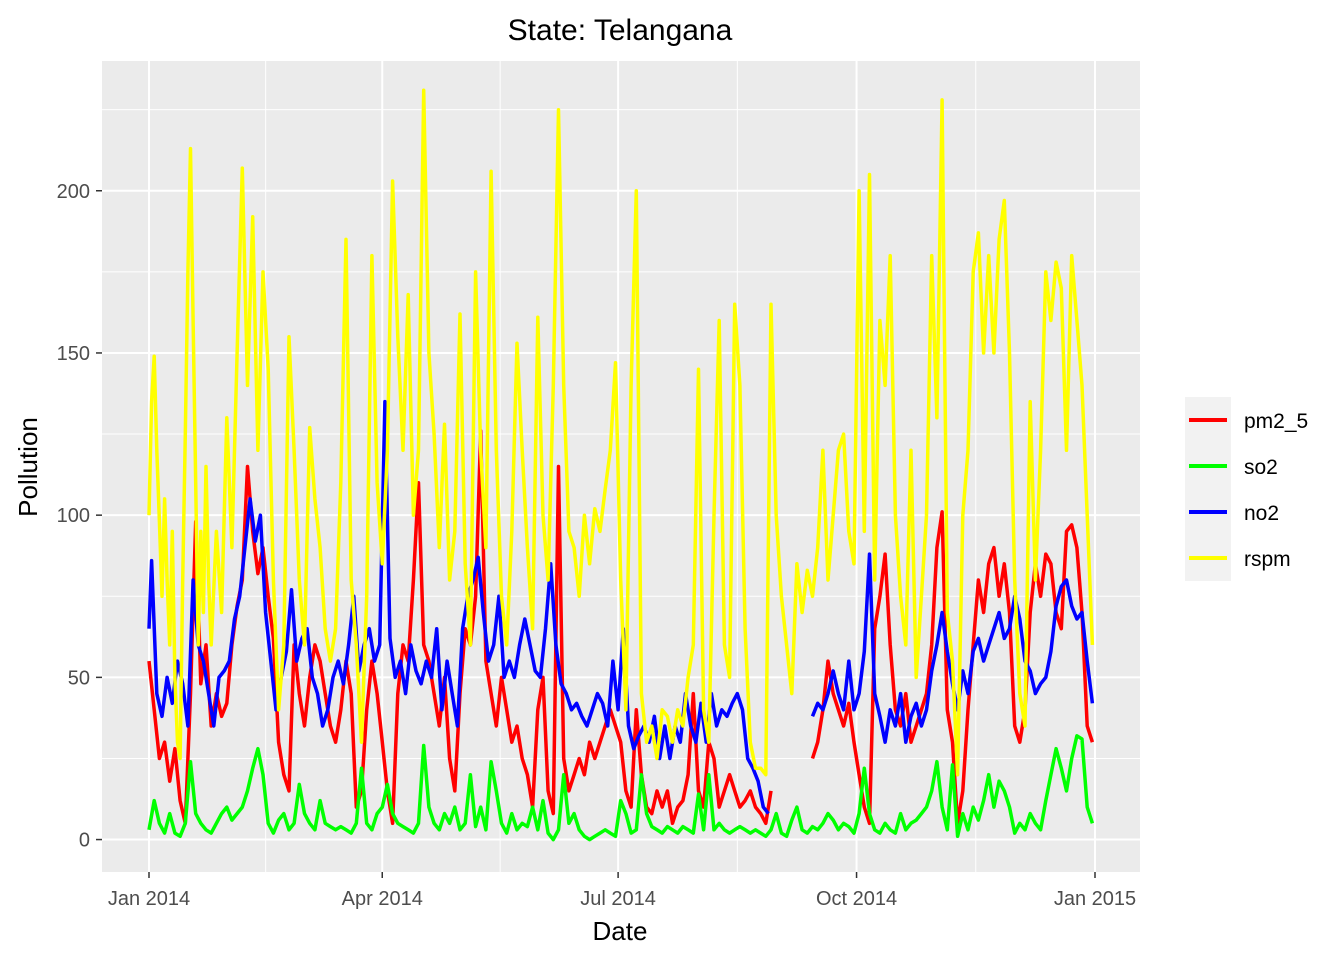 The image size is (1344, 965). What do you see at coordinates (1261, 467) in the screenshot?
I see `legend-label-so2: so2` at bounding box center [1261, 467].